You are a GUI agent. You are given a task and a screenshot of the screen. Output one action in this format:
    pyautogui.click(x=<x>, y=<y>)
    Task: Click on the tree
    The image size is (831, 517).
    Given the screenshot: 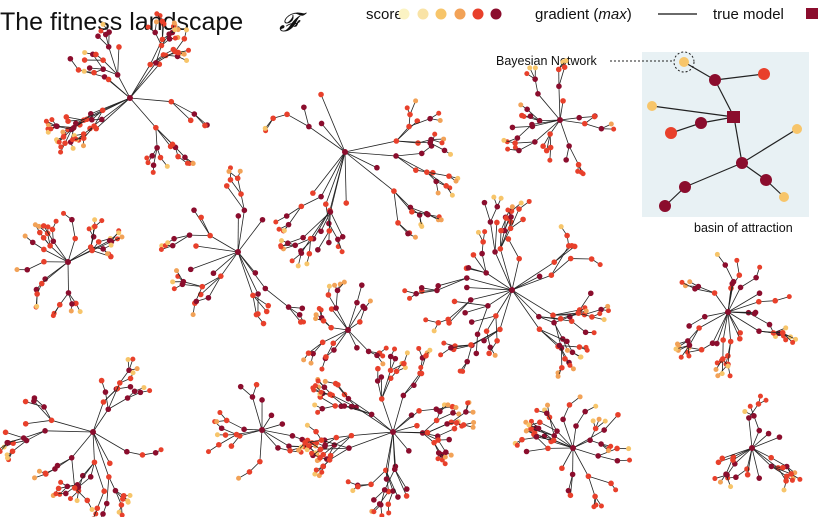 What is the action you would take?
    pyautogui.click(x=506, y=286)
    